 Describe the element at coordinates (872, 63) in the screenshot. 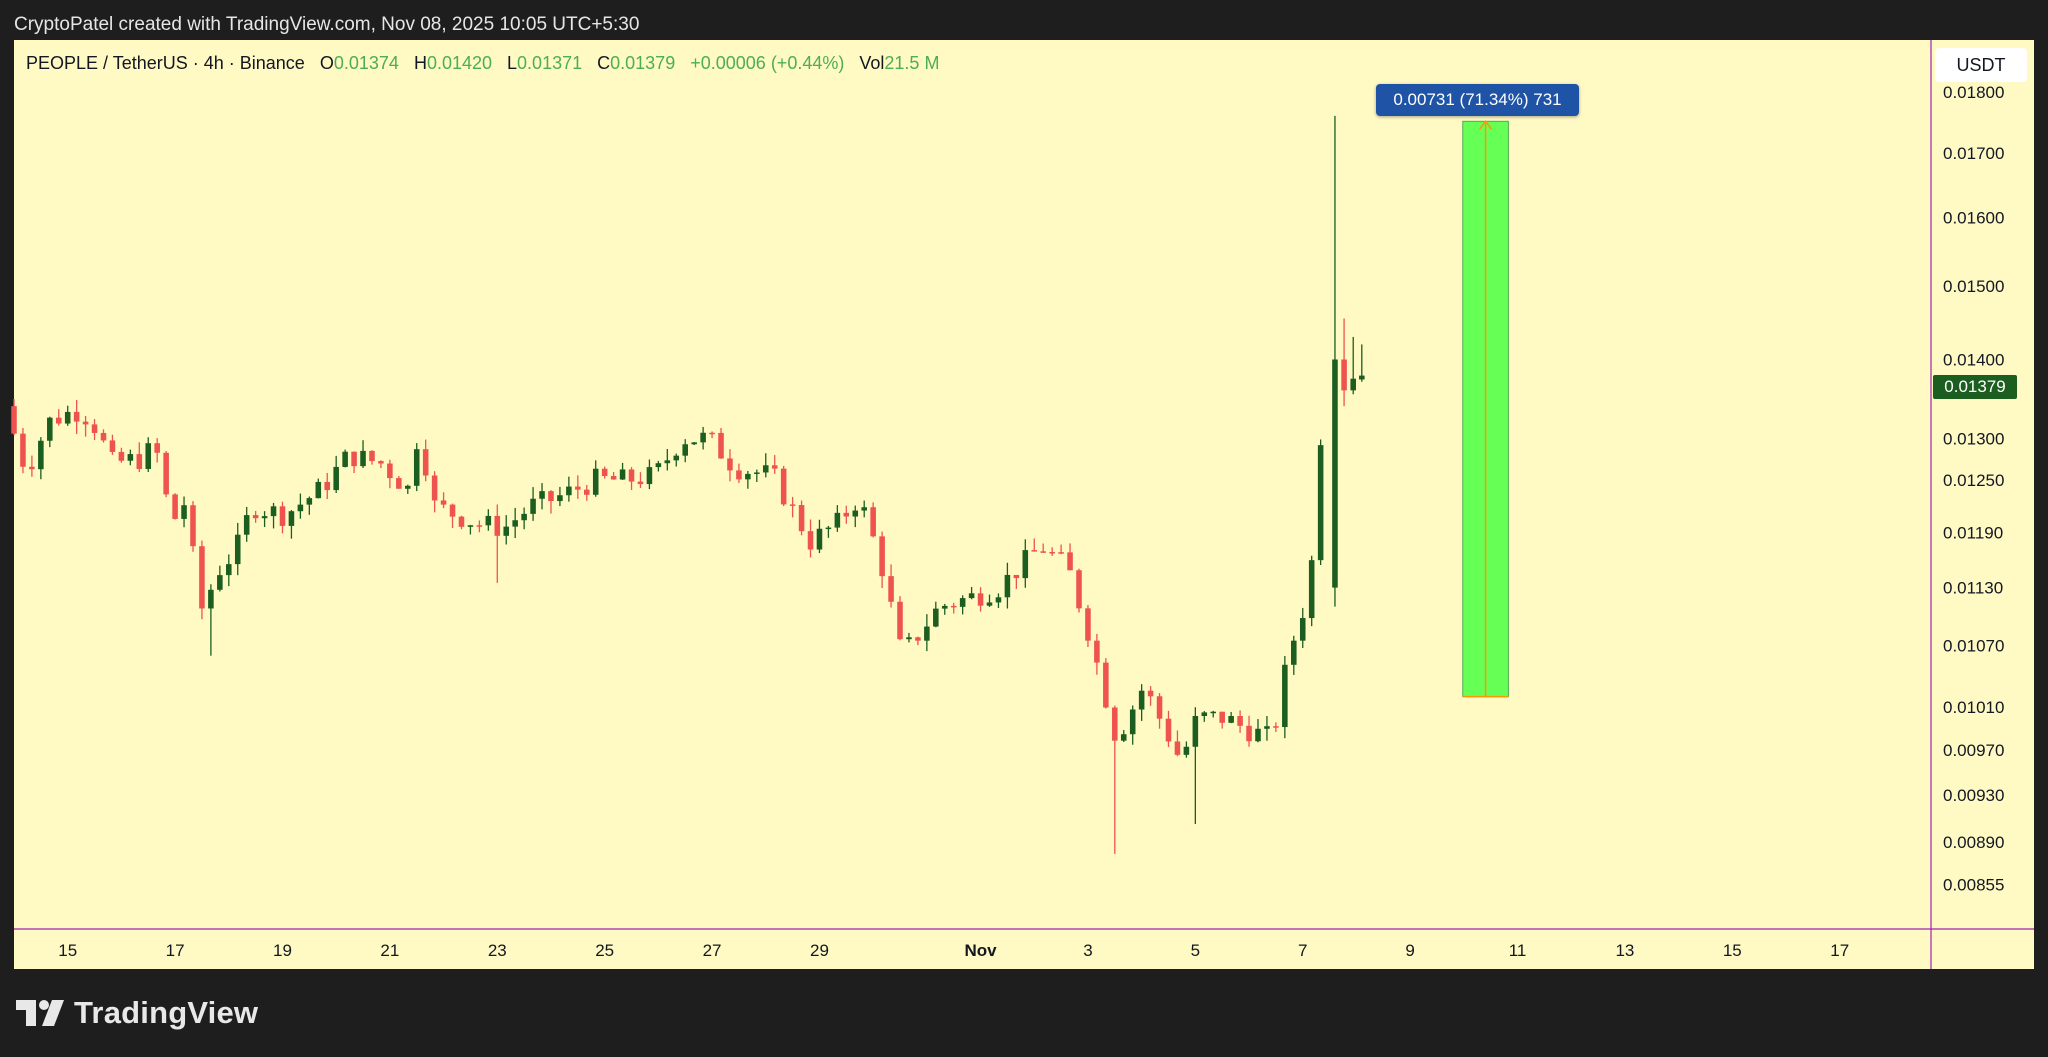

I see `volume-label: Vol` at that location.